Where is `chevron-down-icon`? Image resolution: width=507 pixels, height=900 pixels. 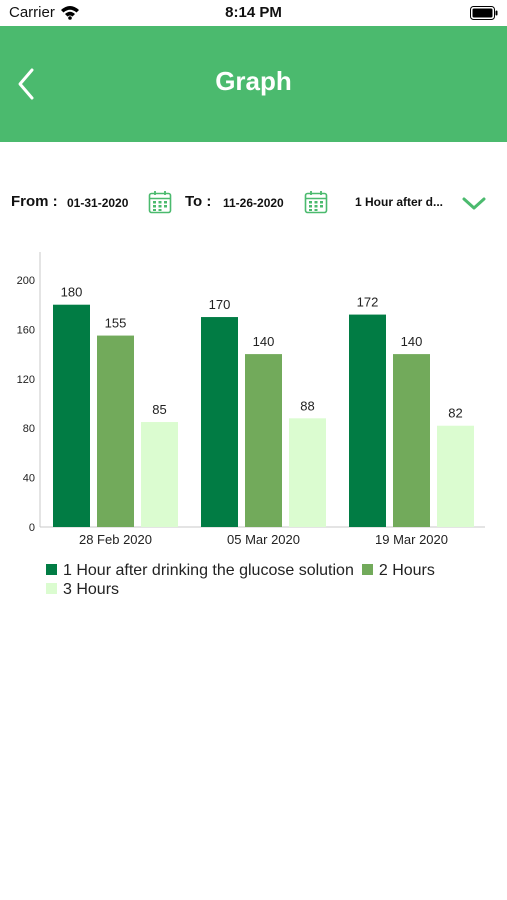
chevron-down-icon is located at coordinates (474, 204).